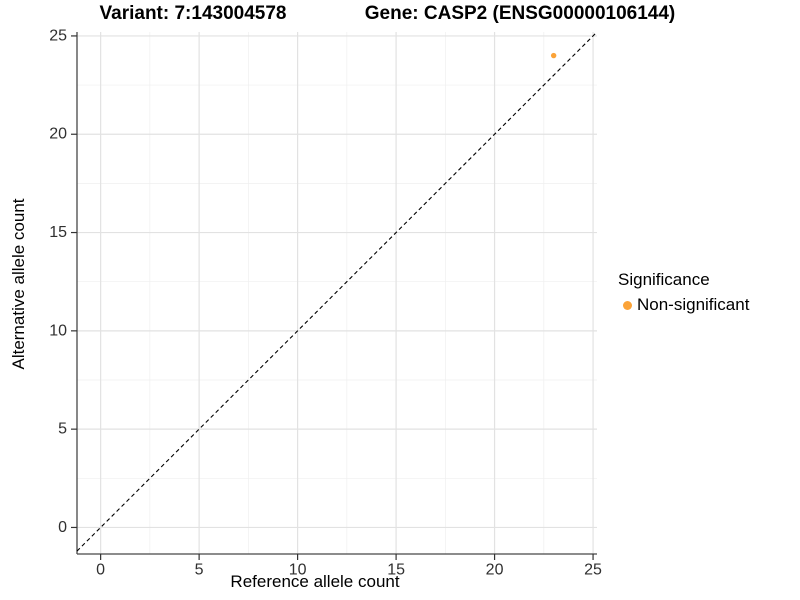 This screenshot has width=800, height=600. Describe the element at coordinates (682, 292) in the screenshot. I see `legend: Significance Non-significant` at that location.